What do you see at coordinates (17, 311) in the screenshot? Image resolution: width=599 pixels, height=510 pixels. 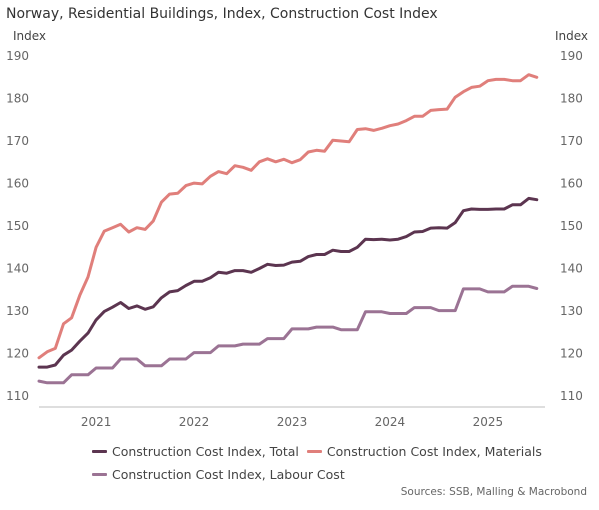 I see `y-tick-label-left: 130` at bounding box center [17, 311].